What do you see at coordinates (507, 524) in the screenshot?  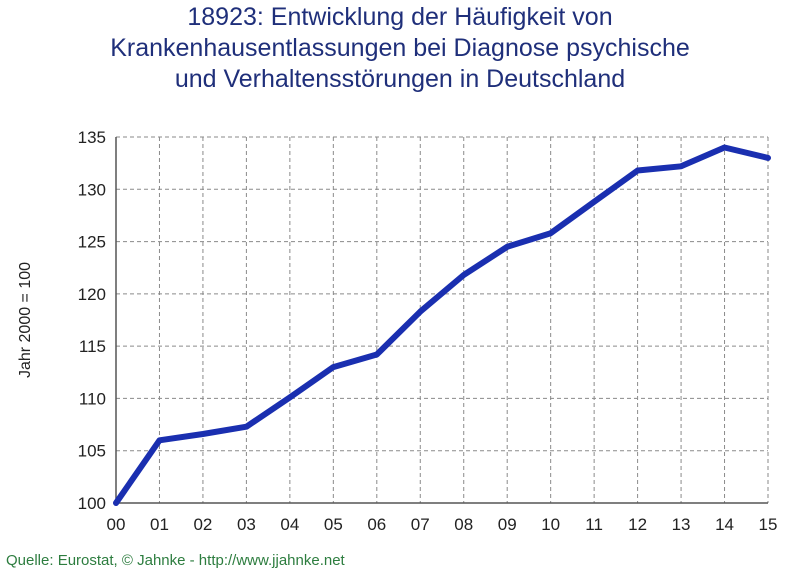 I see `x-tick-label: 09` at bounding box center [507, 524].